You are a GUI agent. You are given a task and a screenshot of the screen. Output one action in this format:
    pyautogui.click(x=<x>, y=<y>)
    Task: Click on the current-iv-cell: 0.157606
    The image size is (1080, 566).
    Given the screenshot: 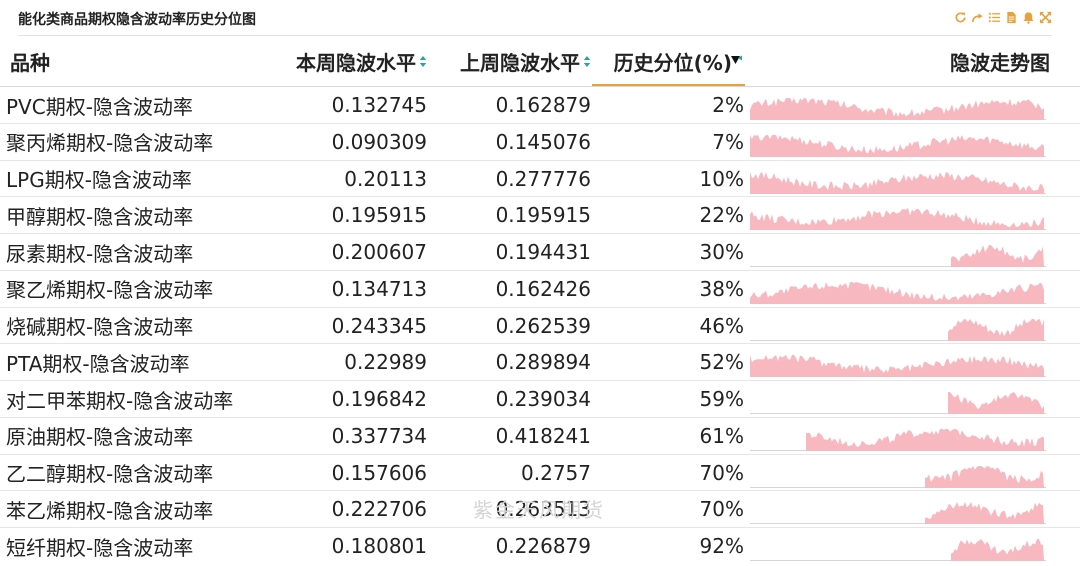 What is the action you would take?
    pyautogui.click(x=379, y=472)
    